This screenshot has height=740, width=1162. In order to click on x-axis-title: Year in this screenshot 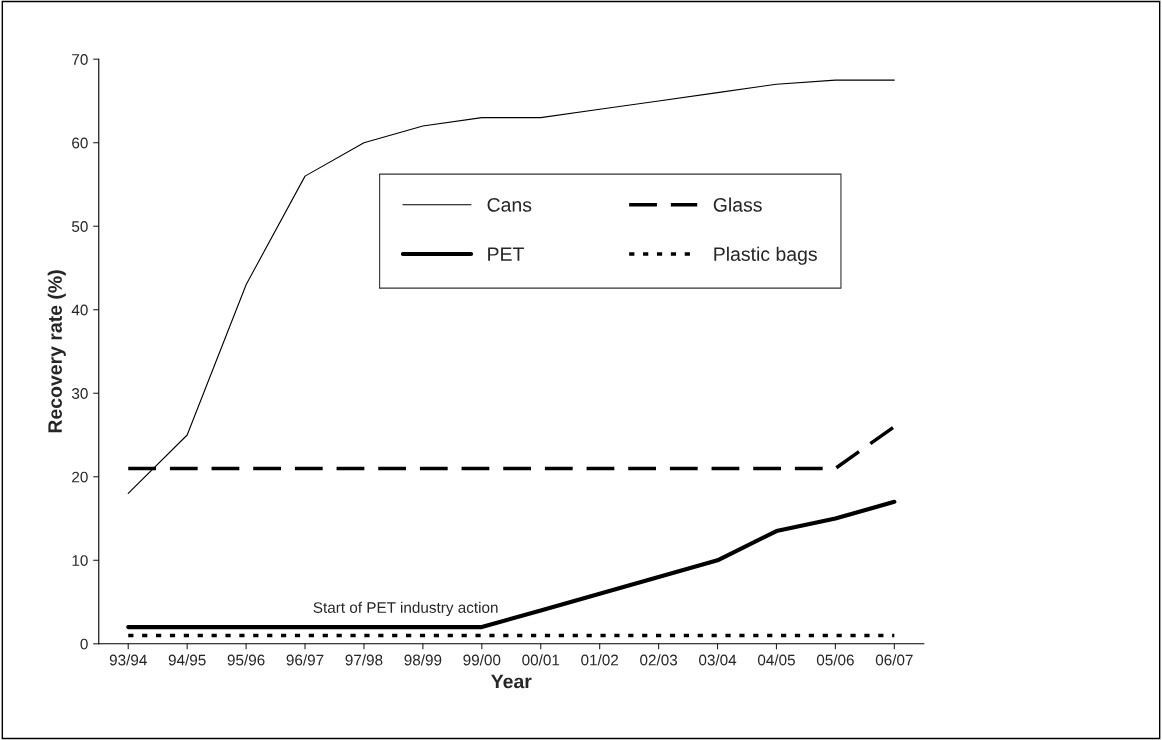, I will do `click(511, 681)`.